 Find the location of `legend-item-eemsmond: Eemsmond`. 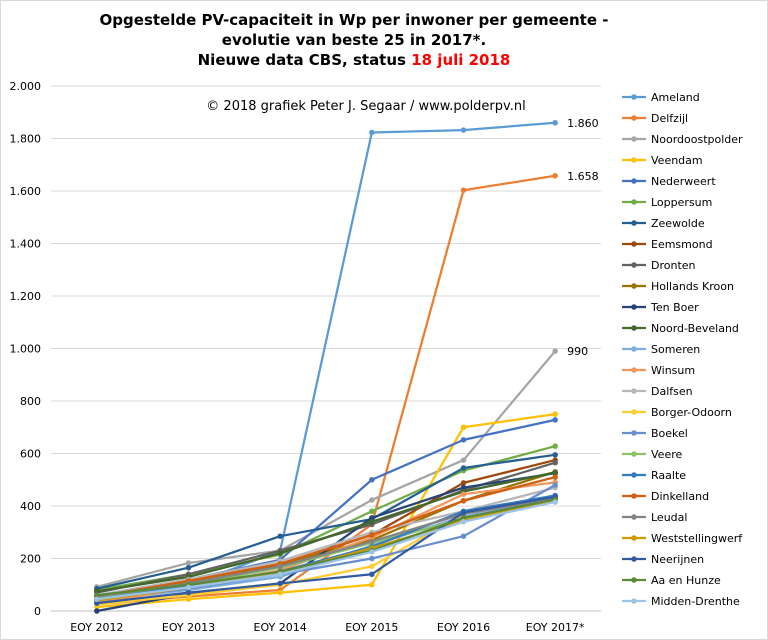

legend-item-eemsmond: Eemsmond is located at coordinates (667, 244).